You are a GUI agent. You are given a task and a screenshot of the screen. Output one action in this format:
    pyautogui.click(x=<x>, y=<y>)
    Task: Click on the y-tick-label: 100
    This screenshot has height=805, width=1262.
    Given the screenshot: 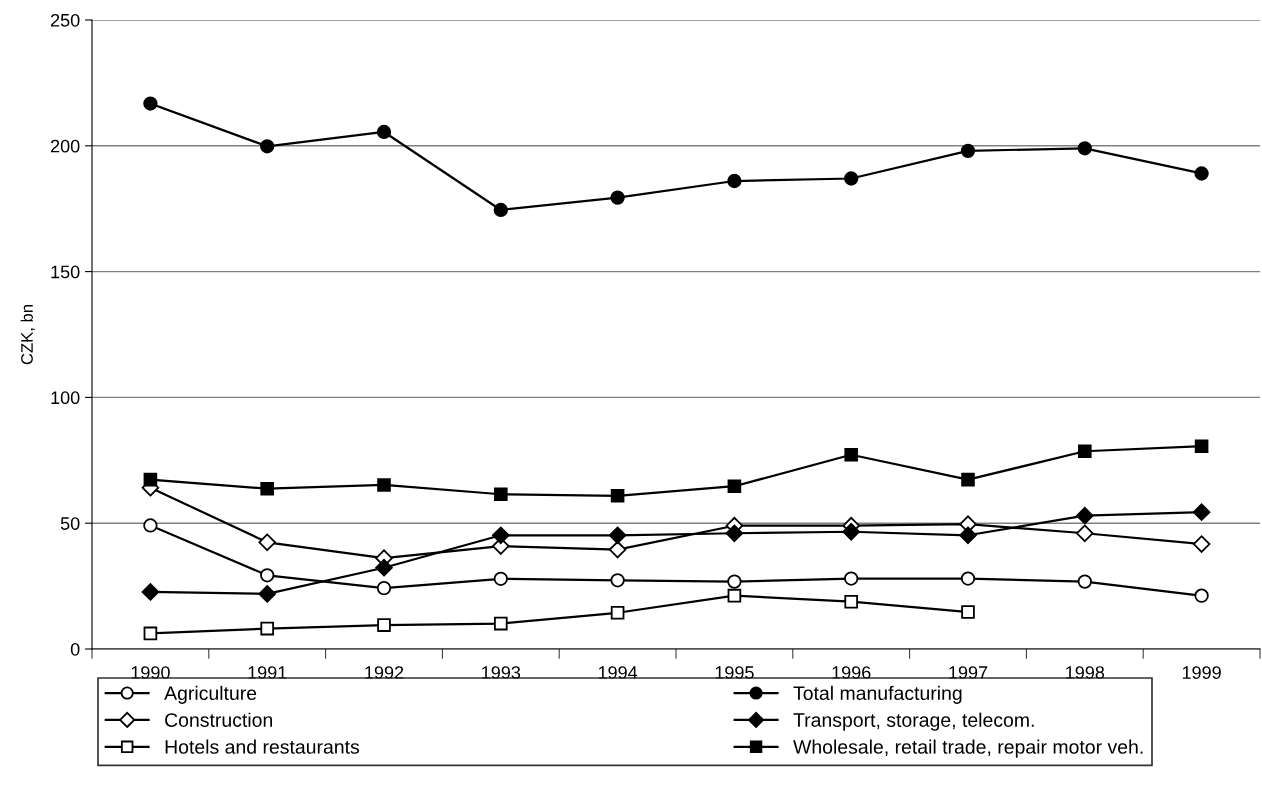 What is the action you would take?
    pyautogui.click(x=65, y=398)
    